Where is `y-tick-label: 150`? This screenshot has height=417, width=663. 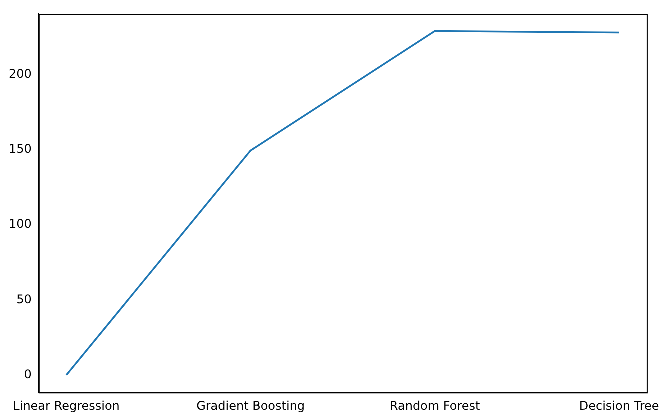
y-tick-label: 150 is located at coordinates (20, 149).